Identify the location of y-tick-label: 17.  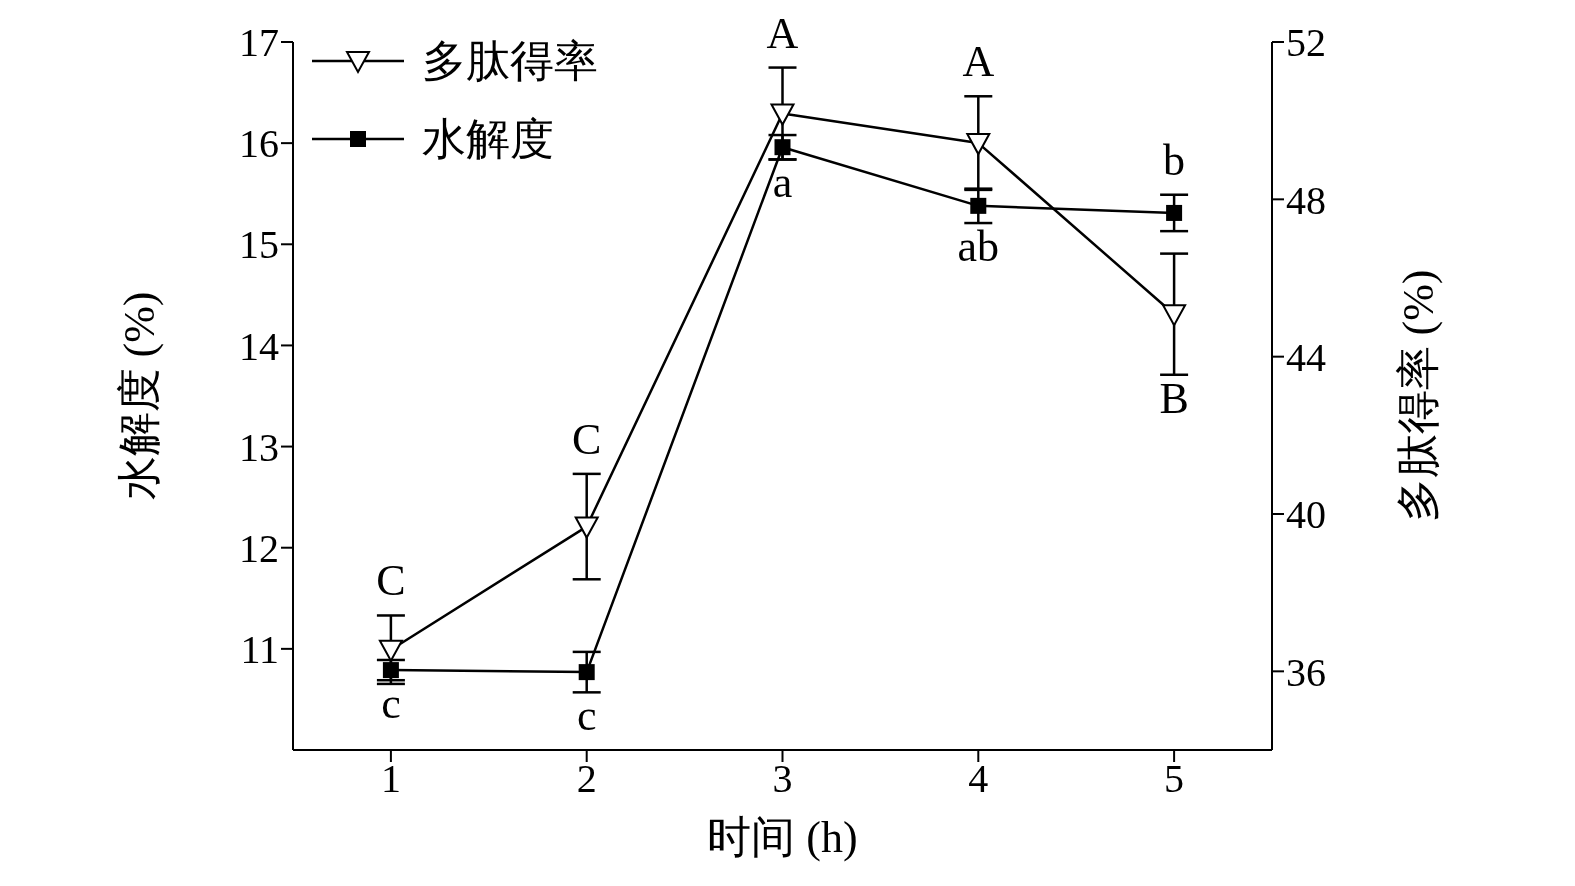
(259, 43).